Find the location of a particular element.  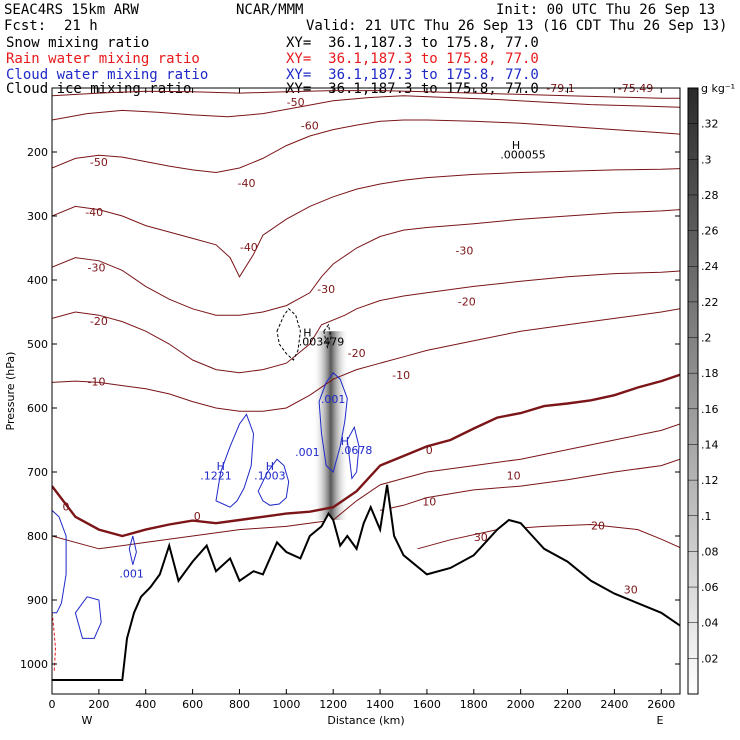

colorbar-label: .2 is located at coordinates (706, 338).